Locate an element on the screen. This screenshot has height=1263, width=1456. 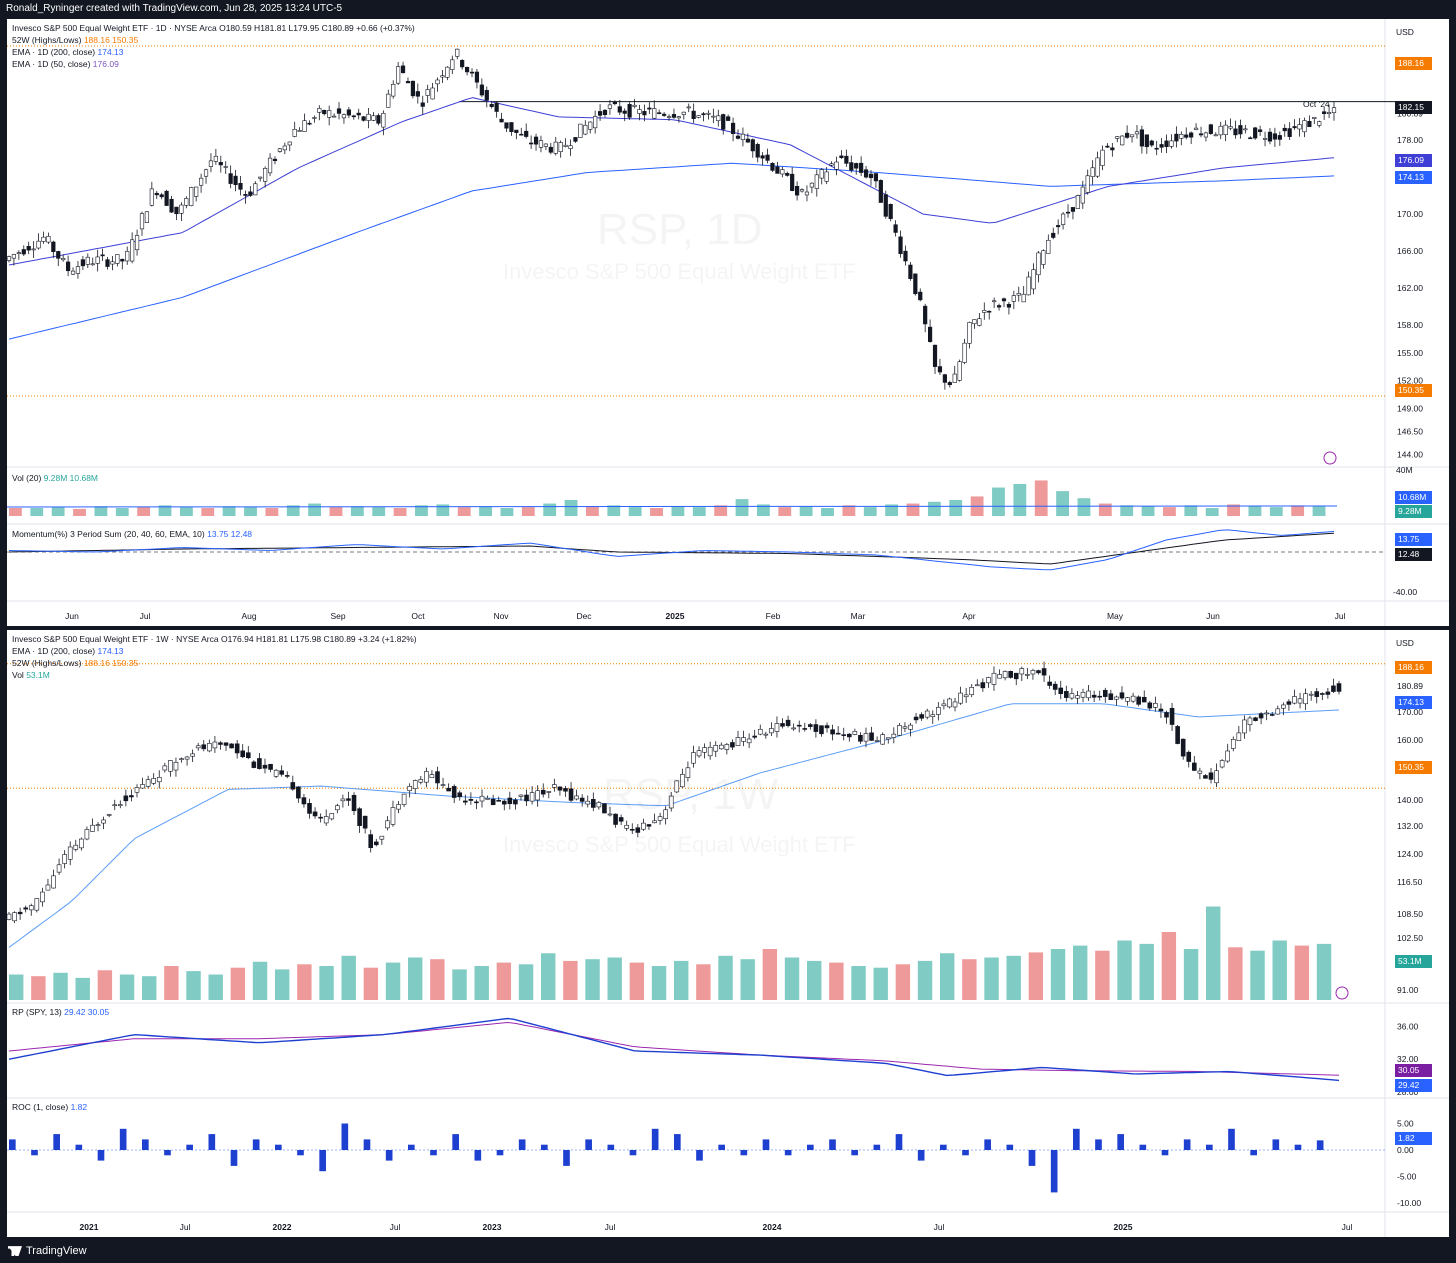
daily-x-tick: Apr is located at coordinates (968, 616).